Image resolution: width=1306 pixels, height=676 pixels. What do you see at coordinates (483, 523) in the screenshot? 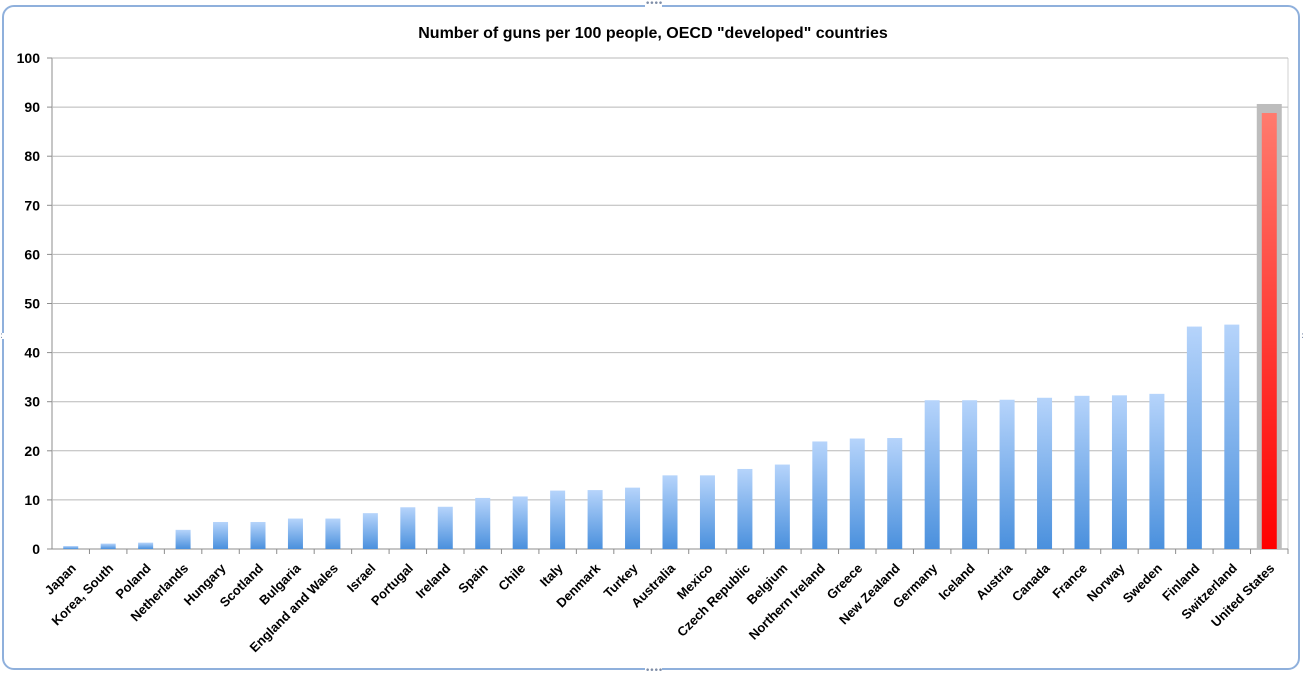
I see `bar-spain` at bounding box center [483, 523].